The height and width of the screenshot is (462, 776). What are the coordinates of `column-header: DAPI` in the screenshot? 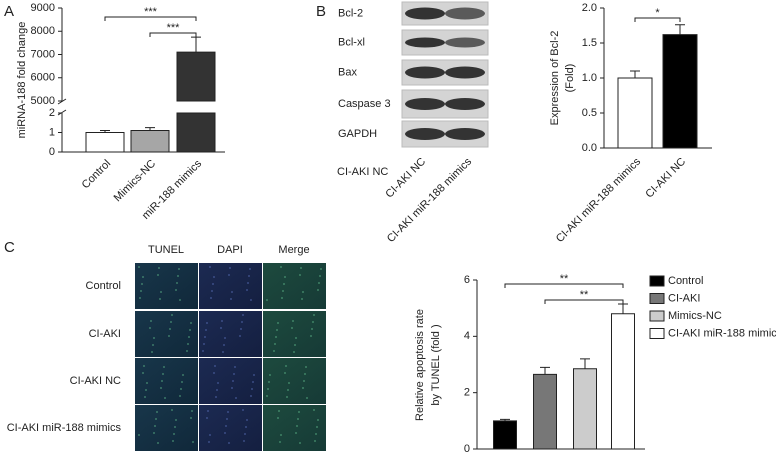 It's located at (230, 250).